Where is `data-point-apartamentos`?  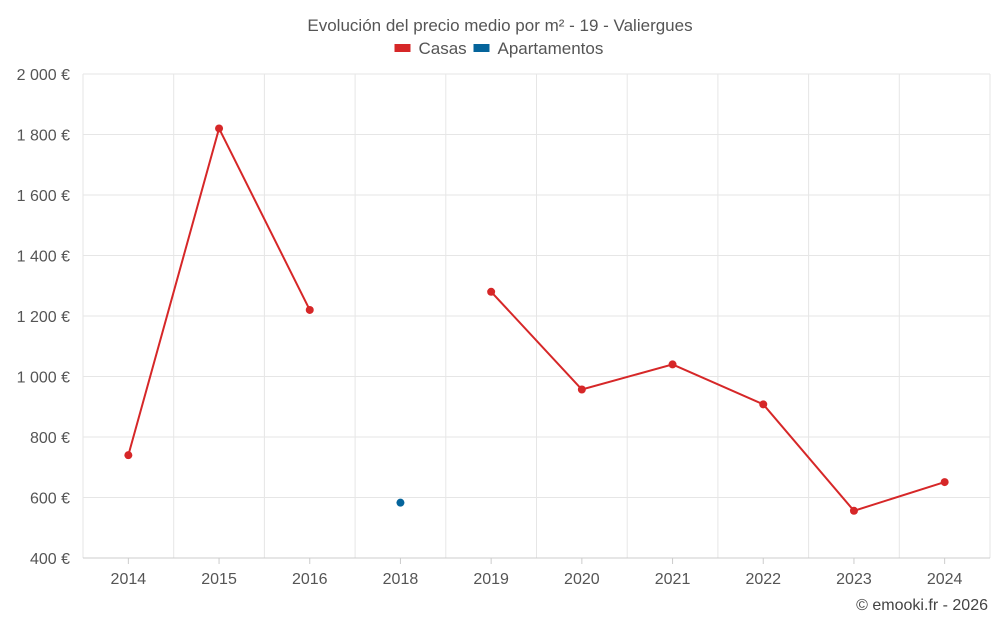 data-point-apartamentos is located at coordinates (400, 502).